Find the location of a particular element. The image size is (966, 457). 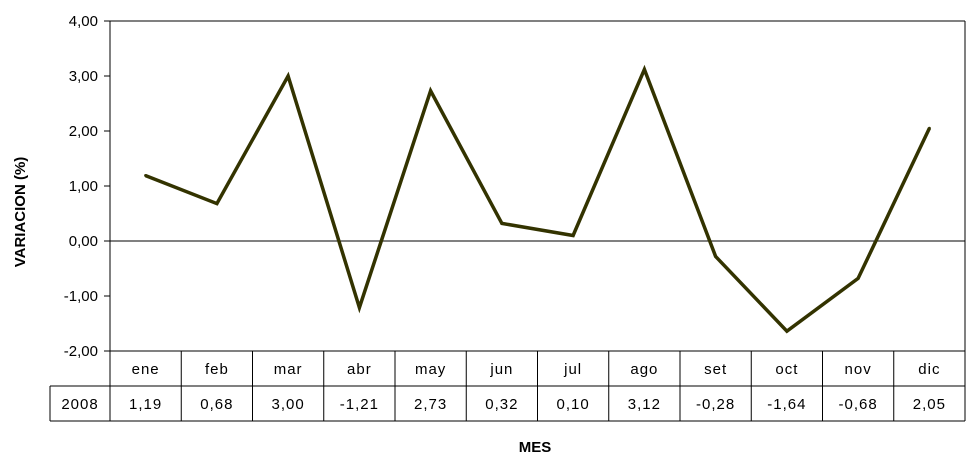

data-label: 0,10 is located at coordinates (573, 404).